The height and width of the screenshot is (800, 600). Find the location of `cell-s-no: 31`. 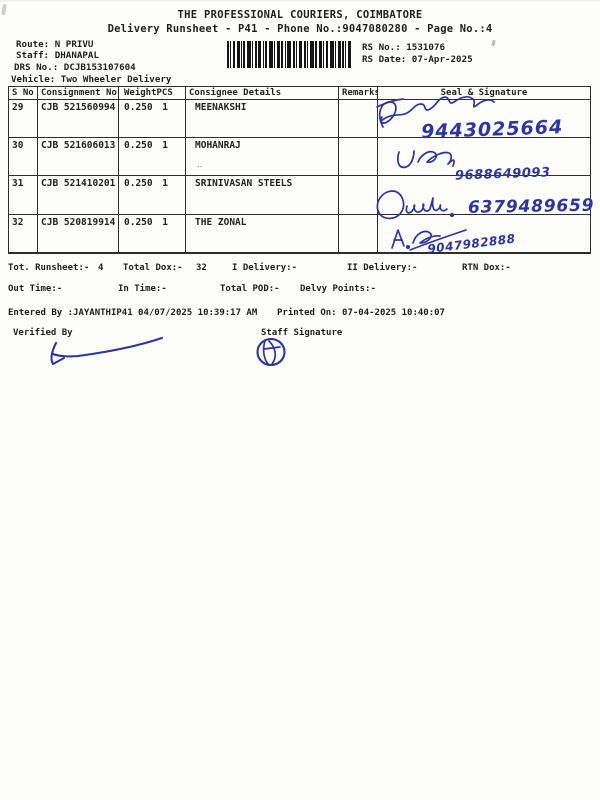

cell-s-no: 31 is located at coordinates (23, 195).